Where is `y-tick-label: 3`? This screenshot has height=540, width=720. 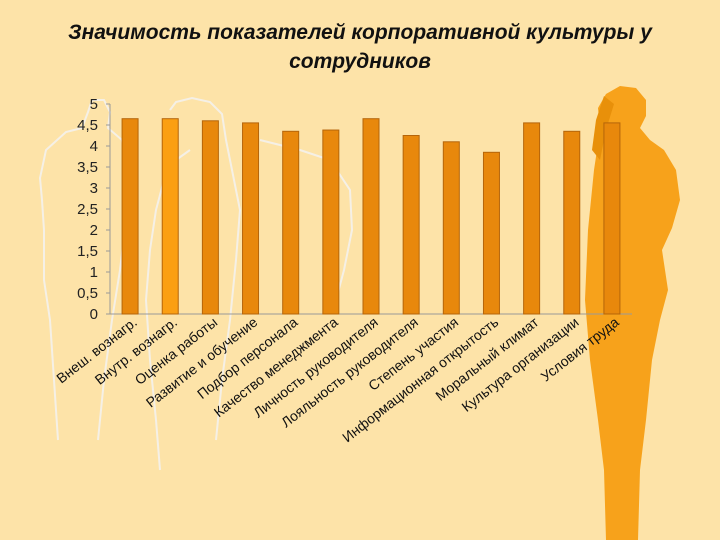 y-tick-label: 3 is located at coordinates (94, 188).